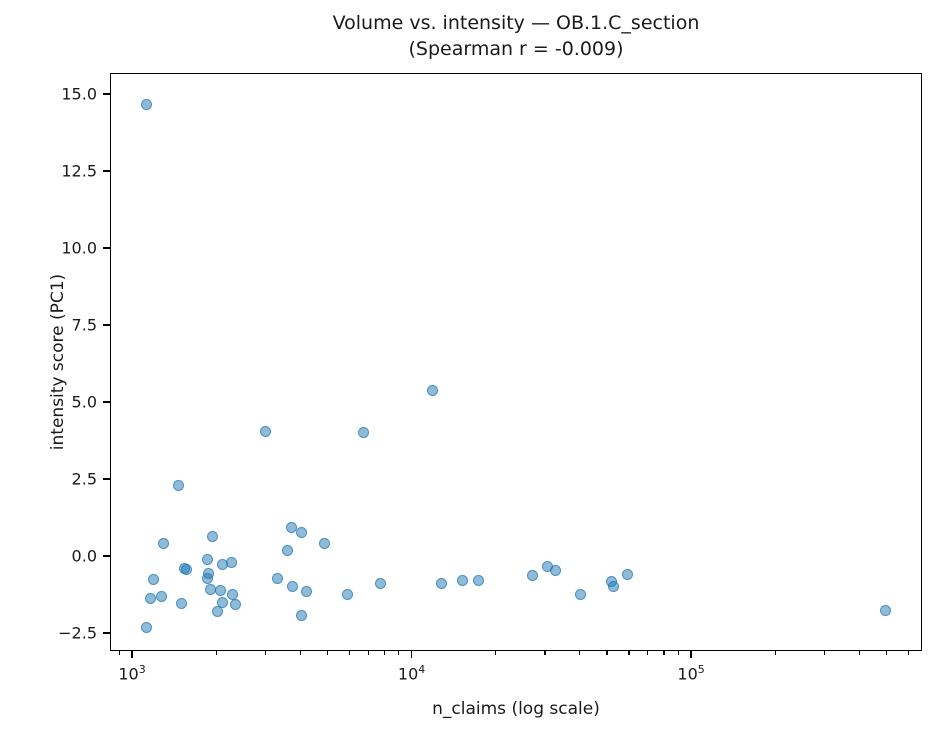  What do you see at coordinates (411, 673) in the screenshot?
I see `x-tick-label: 104` at bounding box center [411, 673].